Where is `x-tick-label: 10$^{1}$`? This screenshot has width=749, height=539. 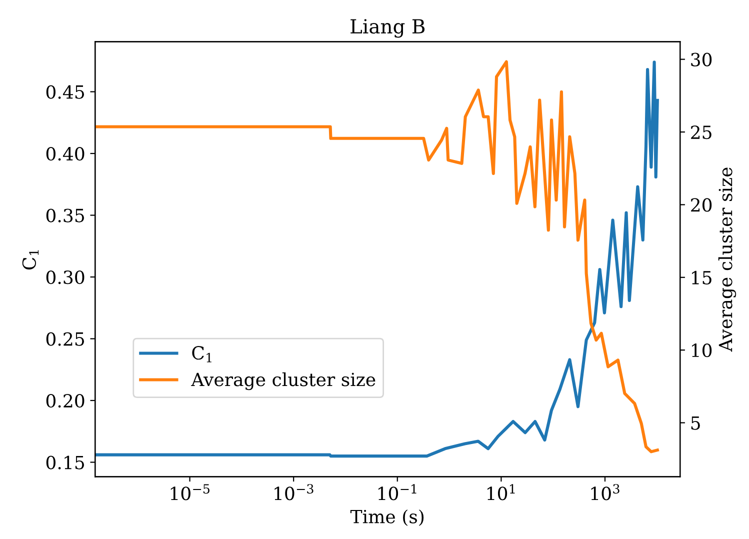
x-tick-label: 10$^{1}$ is located at coordinates (501, 492).